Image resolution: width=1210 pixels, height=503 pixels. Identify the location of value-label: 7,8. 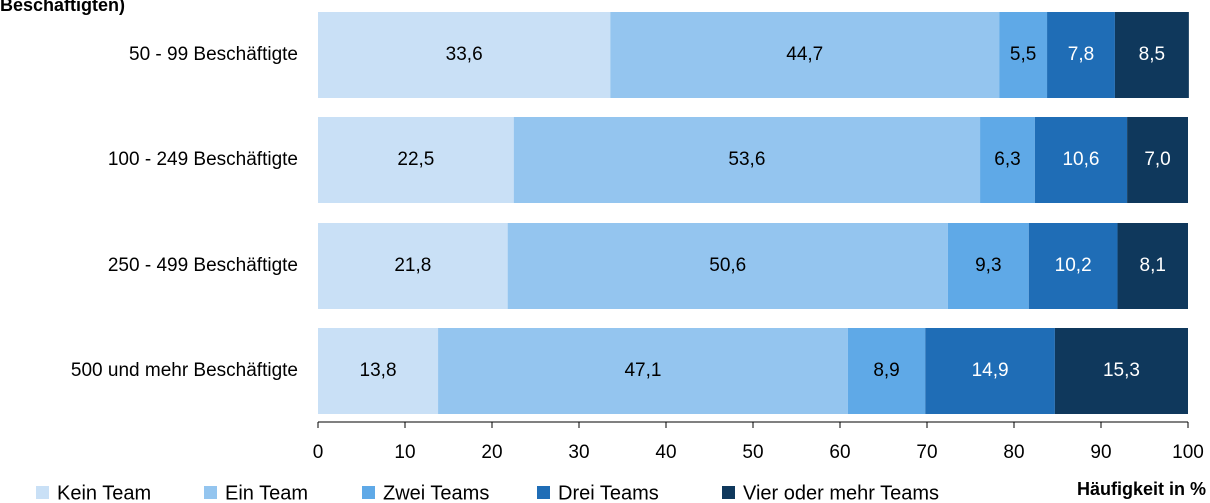
(1081, 54).